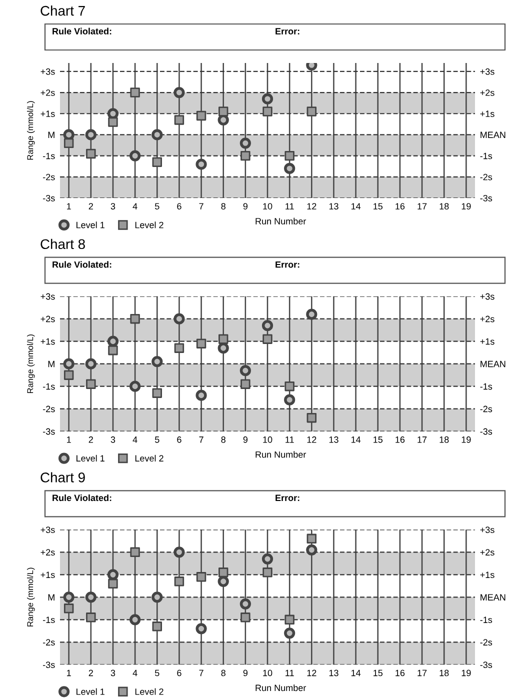 The width and height of the screenshot is (523, 700). Describe the element at coordinates (62, 477) in the screenshot. I see `chart-title: Chart 9` at that location.